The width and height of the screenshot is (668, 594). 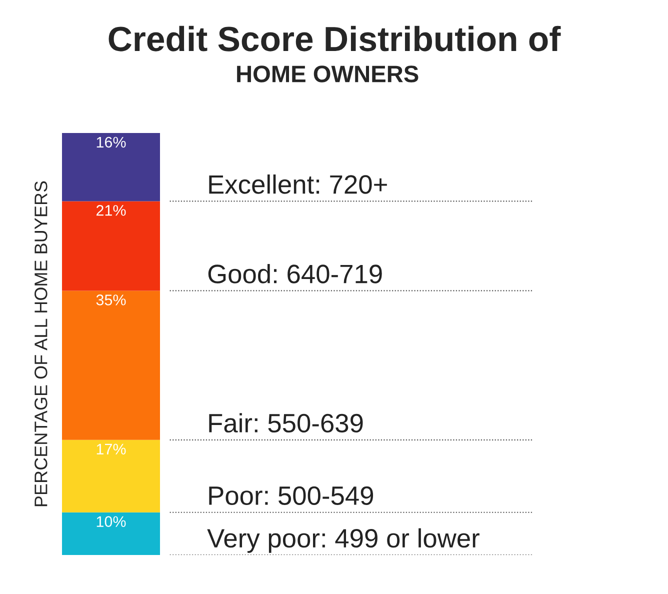 What do you see at coordinates (111, 300) in the screenshot?
I see `data-label: 35%` at bounding box center [111, 300].